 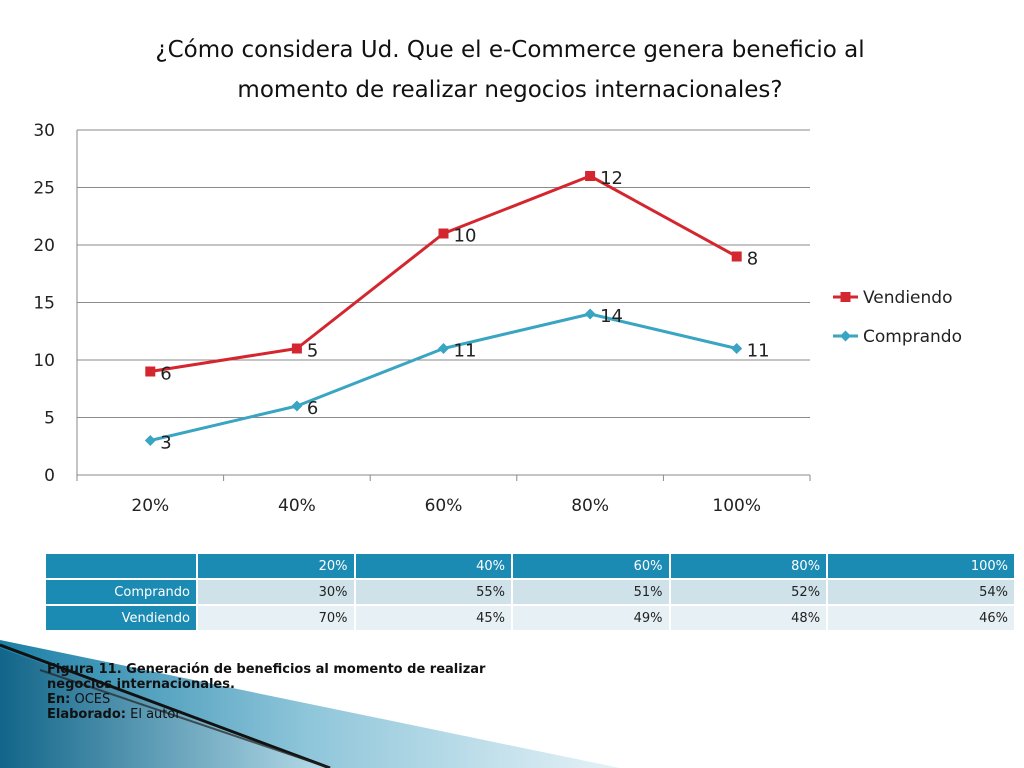 What do you see at coordinates (44, 131) in the screenshot?
I see `y-tick-label: 30` at bounding box center [44, 131].